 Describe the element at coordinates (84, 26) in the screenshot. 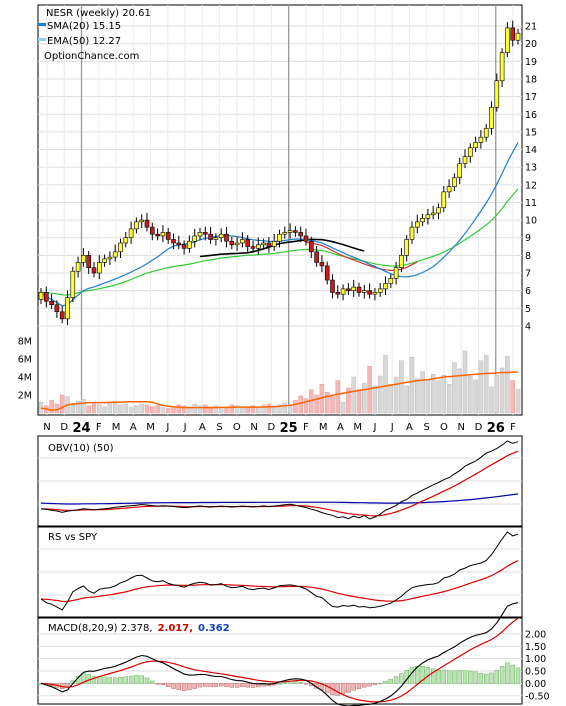

I see `legend-sma20: SMA(20) 15.15` at that location.